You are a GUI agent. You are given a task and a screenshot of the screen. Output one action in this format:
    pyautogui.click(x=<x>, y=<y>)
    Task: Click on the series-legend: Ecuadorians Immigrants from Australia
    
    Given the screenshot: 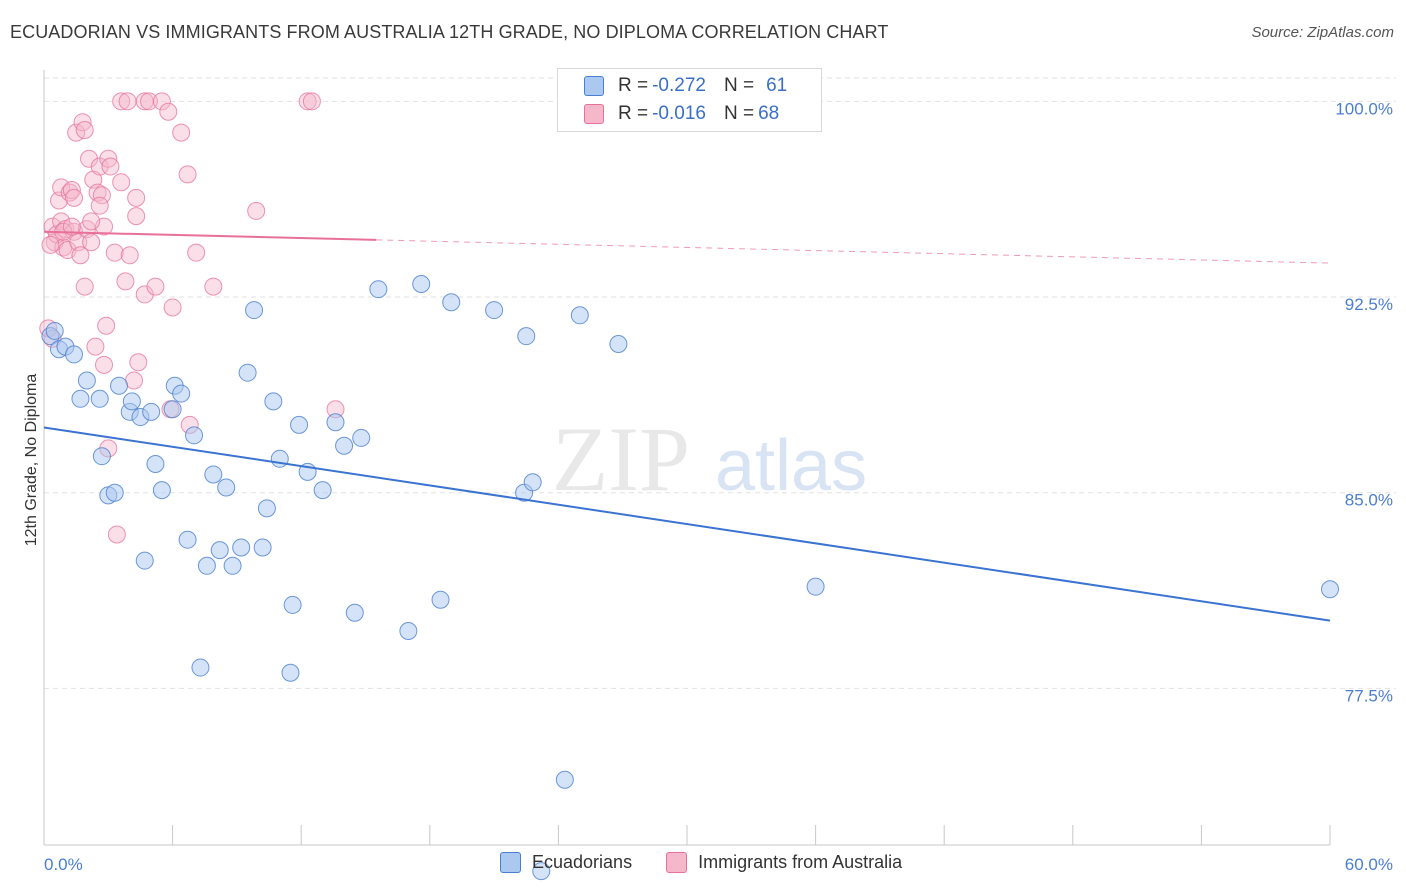 What is the action you would take?
    pyautogui.click(x=718, y=862)
    